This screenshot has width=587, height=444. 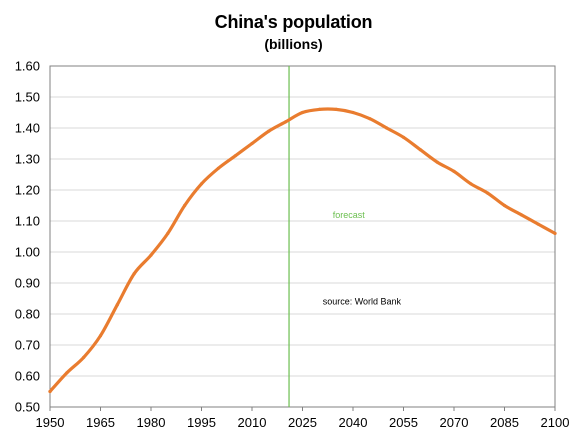 I want to click on y-tick-label: 0.50, so click(x=27, y=407).